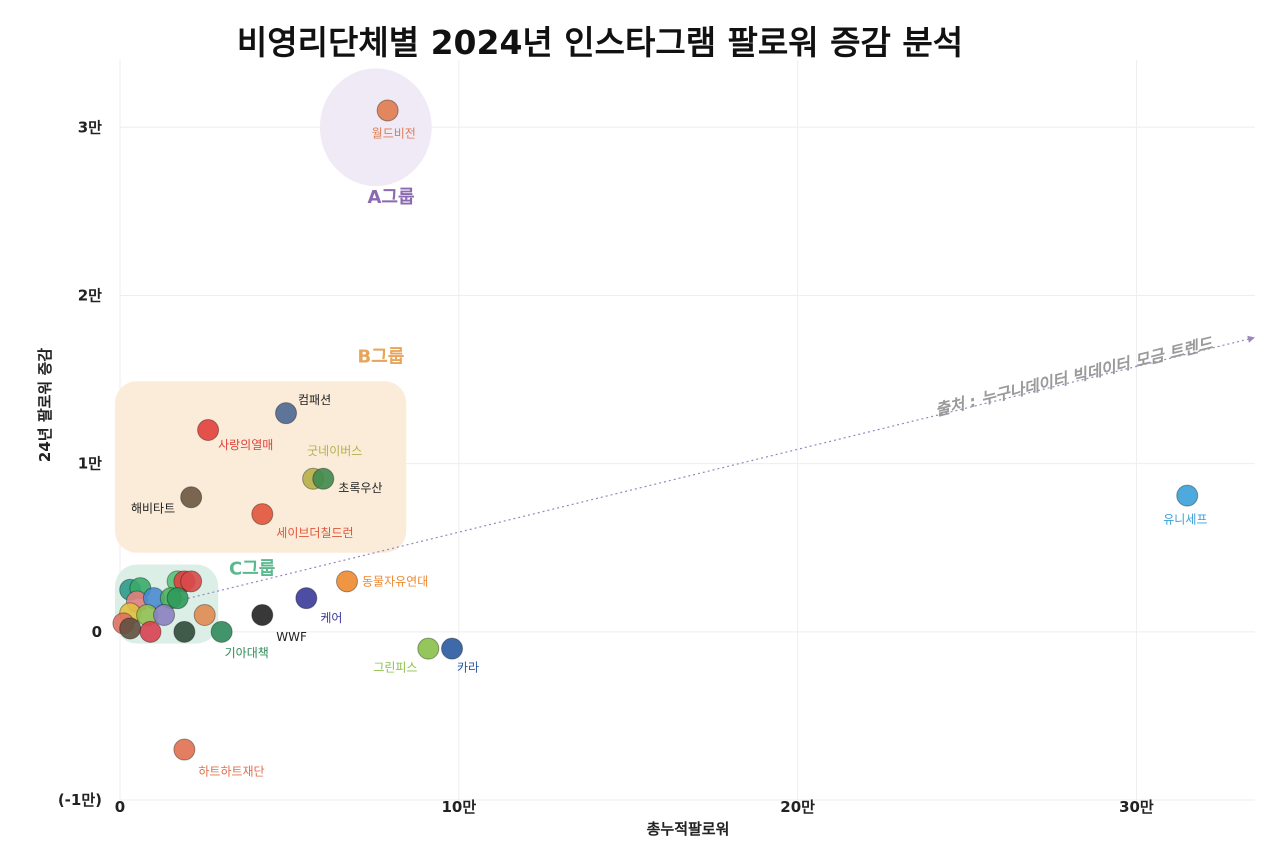  What do you see at coordinates (688, 829) in the screenshot?
I see `x-axis-title: 총누적팔로워` at bounding box center [688, 829].